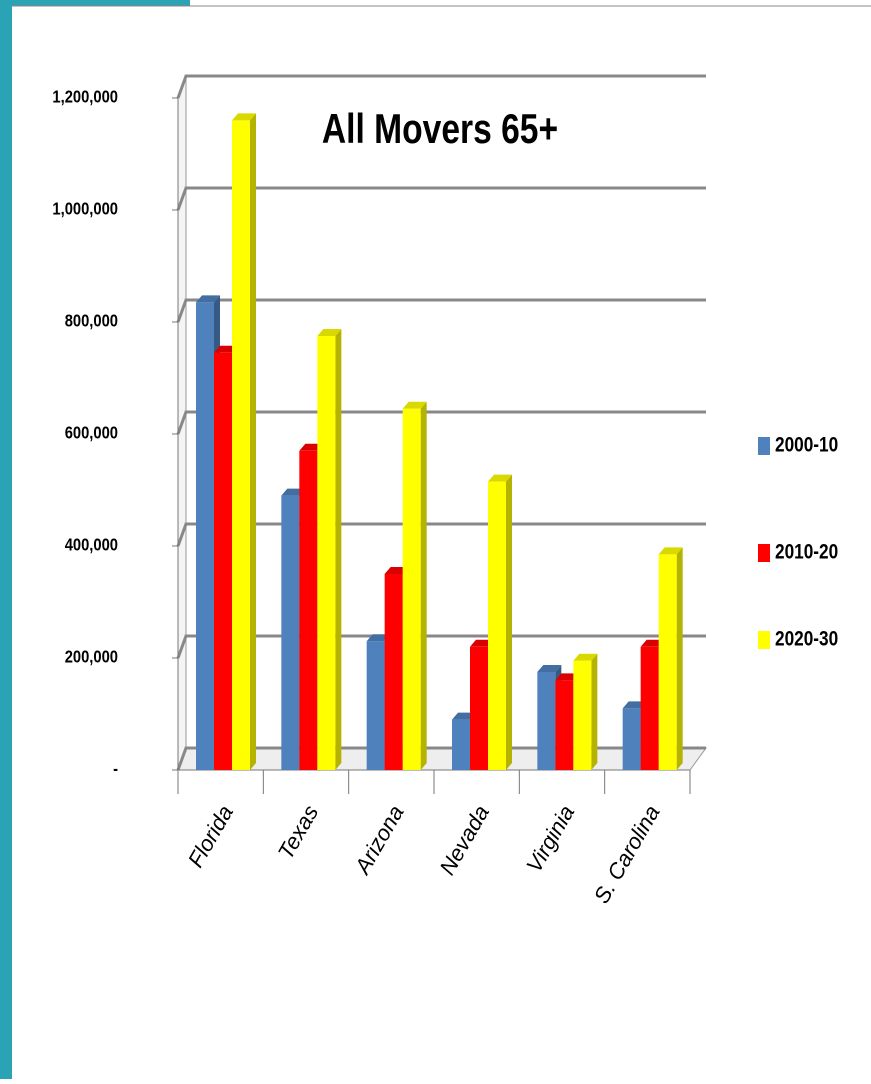  What do you see at coordinates (806, 639) in the screenshot?
I see `legend-label: 2020-30` at bounding box center [806, 639].